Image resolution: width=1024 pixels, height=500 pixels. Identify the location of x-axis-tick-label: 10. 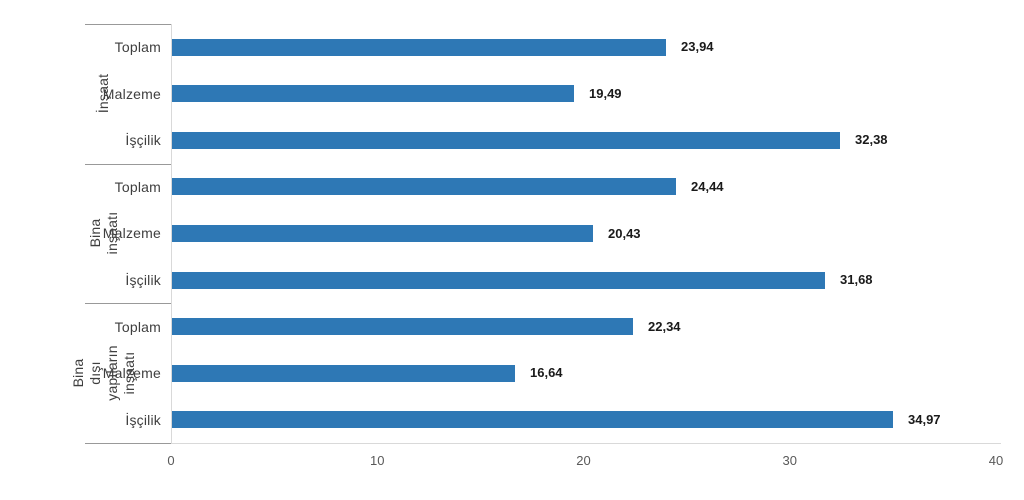
(377, 460).